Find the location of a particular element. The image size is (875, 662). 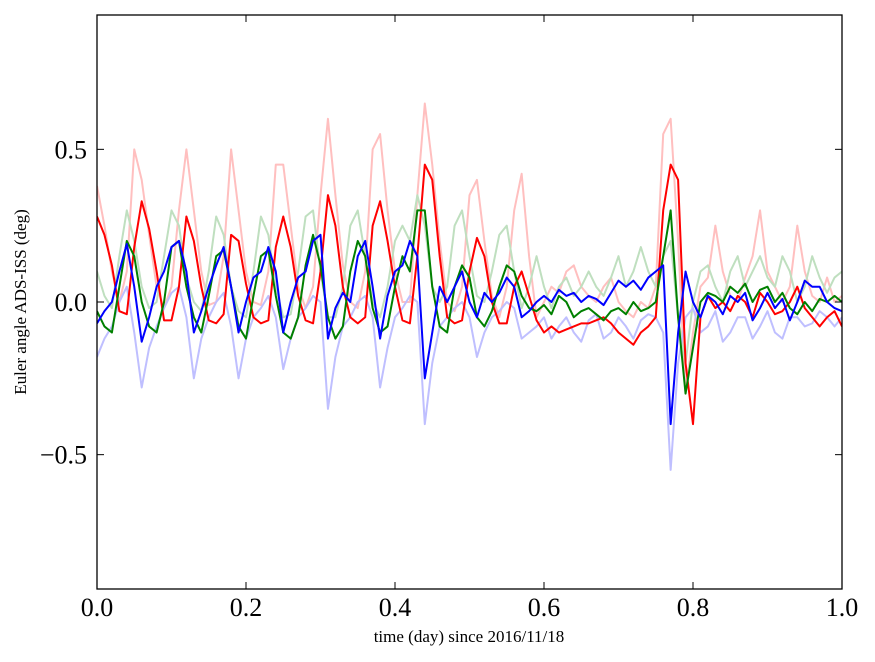

x-axis-label: time (day) since 2016/11/18 is located at coordinates (469, 636).